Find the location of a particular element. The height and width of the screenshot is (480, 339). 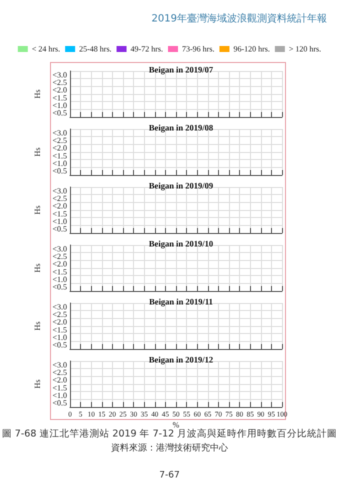

text: 2019年臺灣海域波浪觀測資料統計年報 is located at coordinates (240, 18).